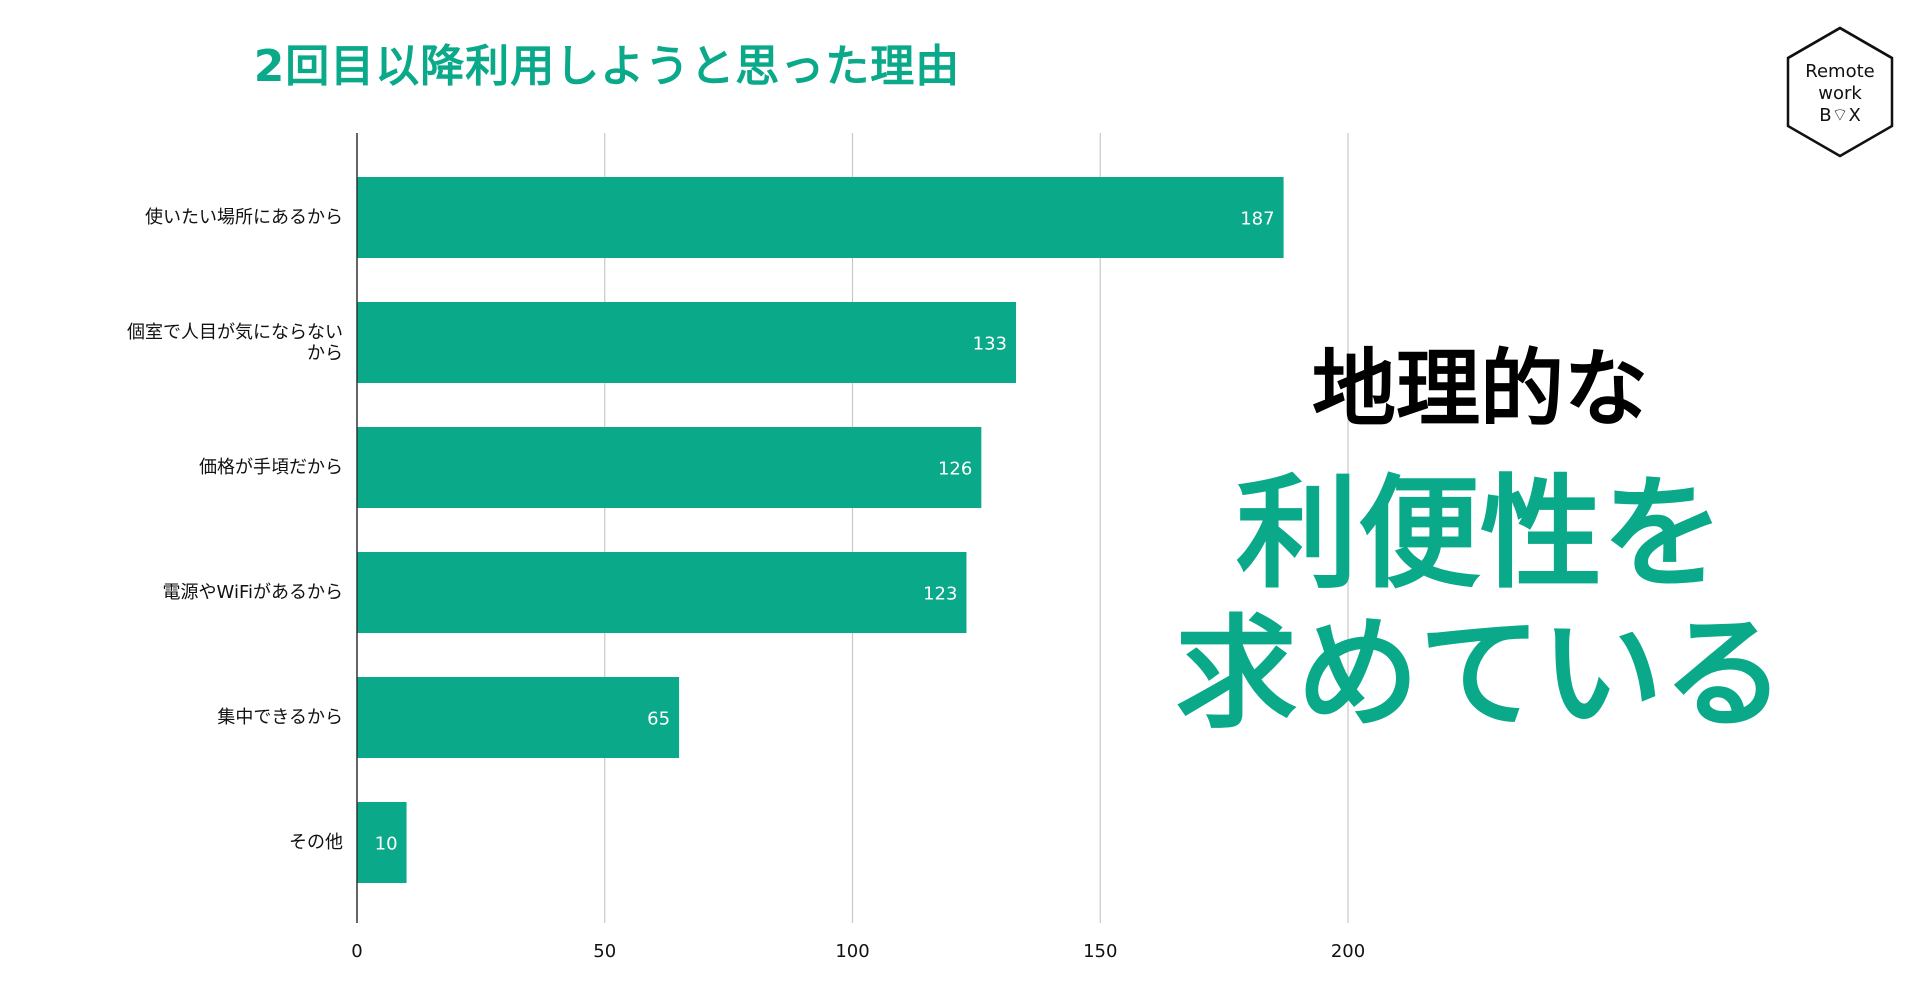  Describe the element at coordinates (178, 717) in the screenshot. I see `category-label: 集中できるから` at that location.